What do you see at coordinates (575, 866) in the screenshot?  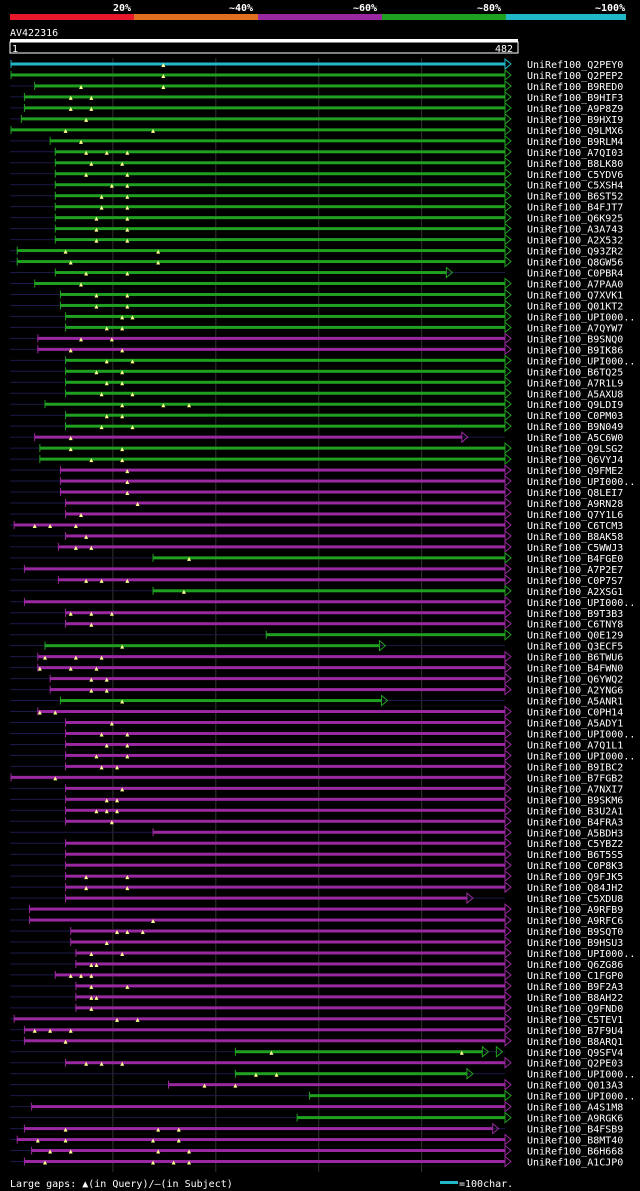 I see `hit-label: UniRef100_C0P8K3` at bounding box center [575, 866].